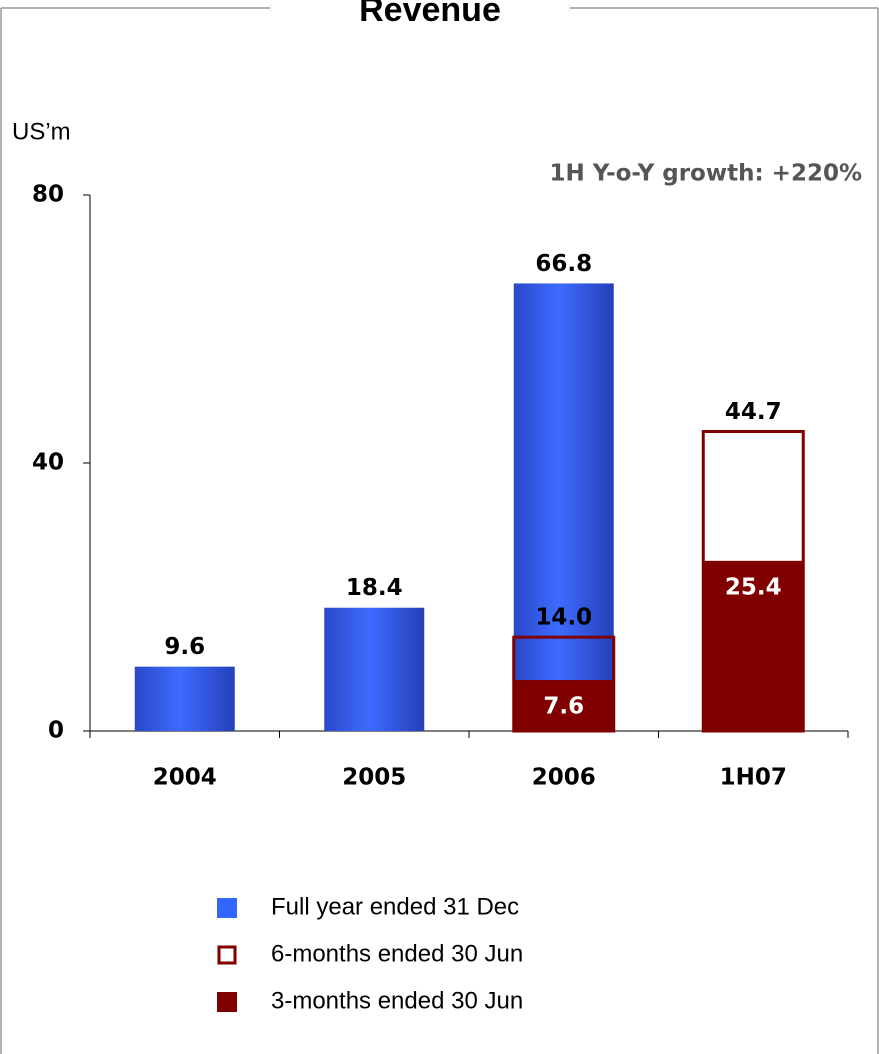  Describe the element at coordinates (753, 587) in the screenshot. I see `value-label: 25.4` at that location.